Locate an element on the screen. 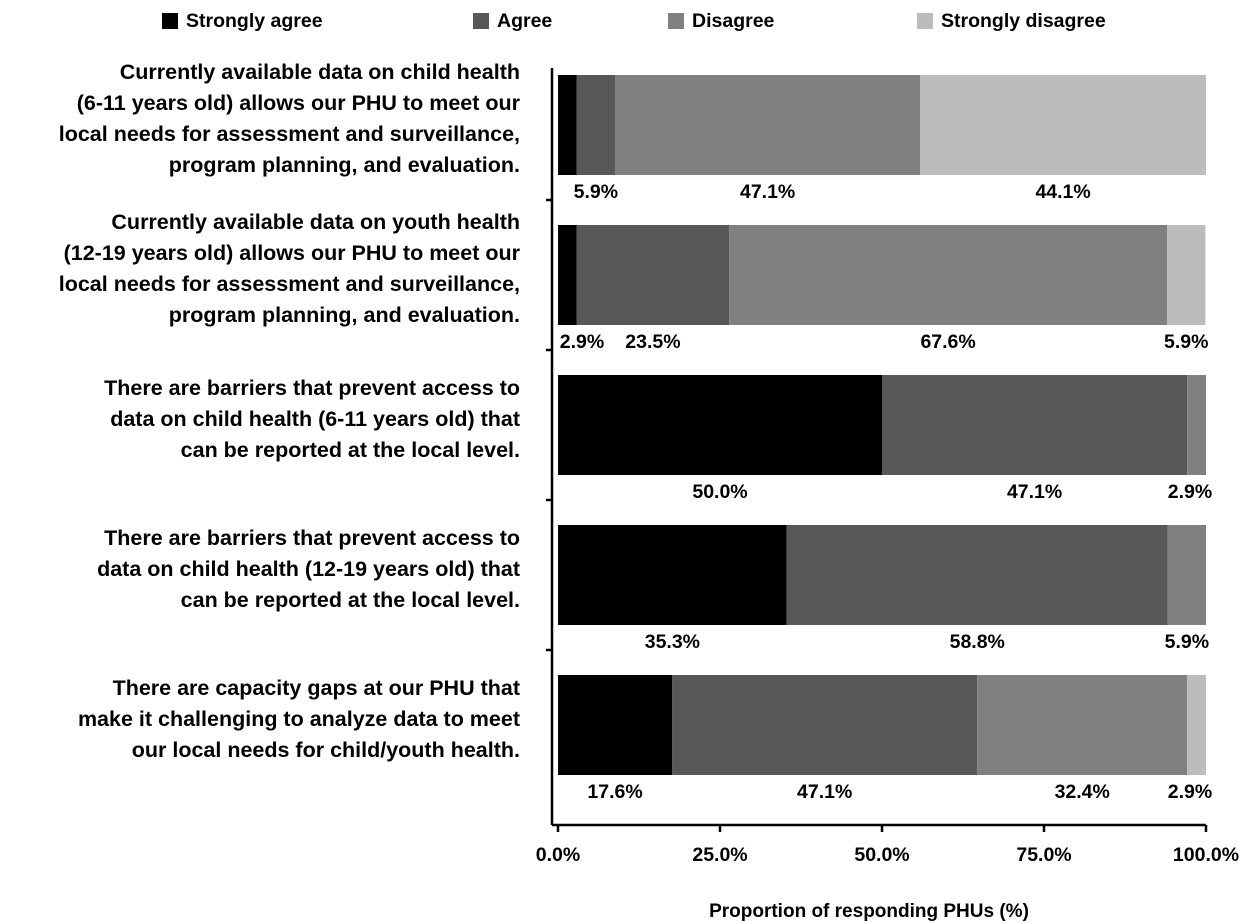 The width and height of the screenshot is (1246, 923). value-label: 35.3% is located at coordinates (672, 642).